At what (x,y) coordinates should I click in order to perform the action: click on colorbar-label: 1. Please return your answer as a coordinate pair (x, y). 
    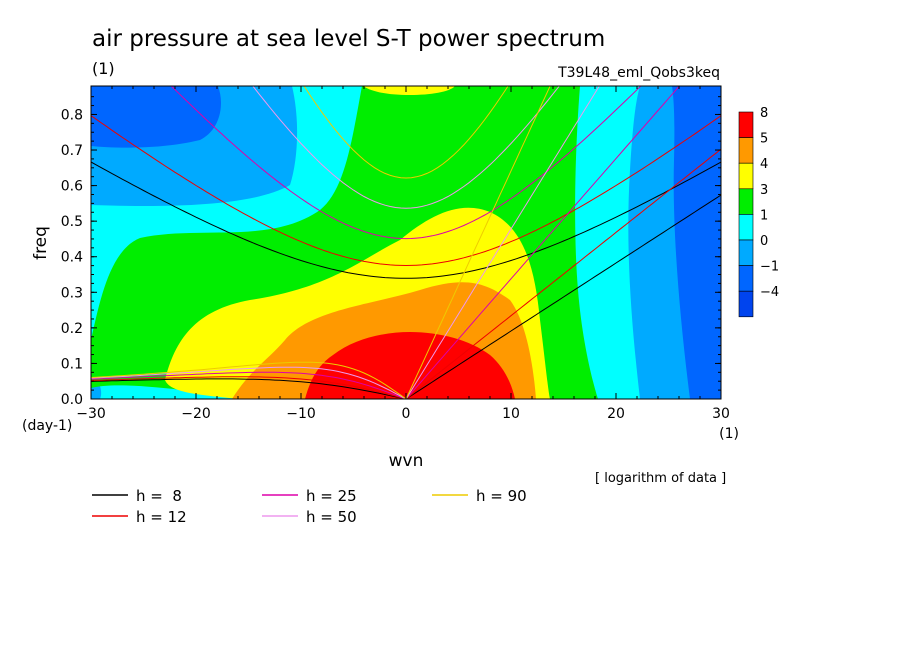
    Looking at the image, I should click on (764, 215).